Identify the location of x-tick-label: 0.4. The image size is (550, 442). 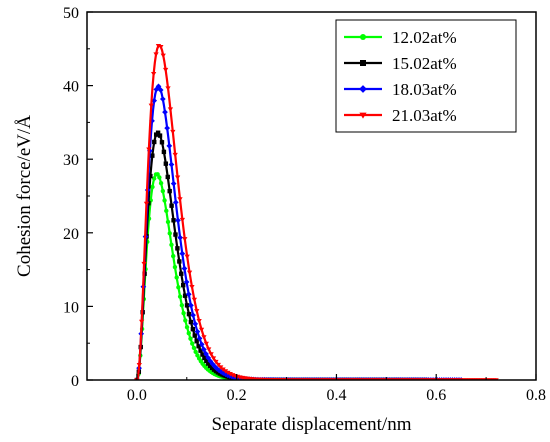
(336, 395).